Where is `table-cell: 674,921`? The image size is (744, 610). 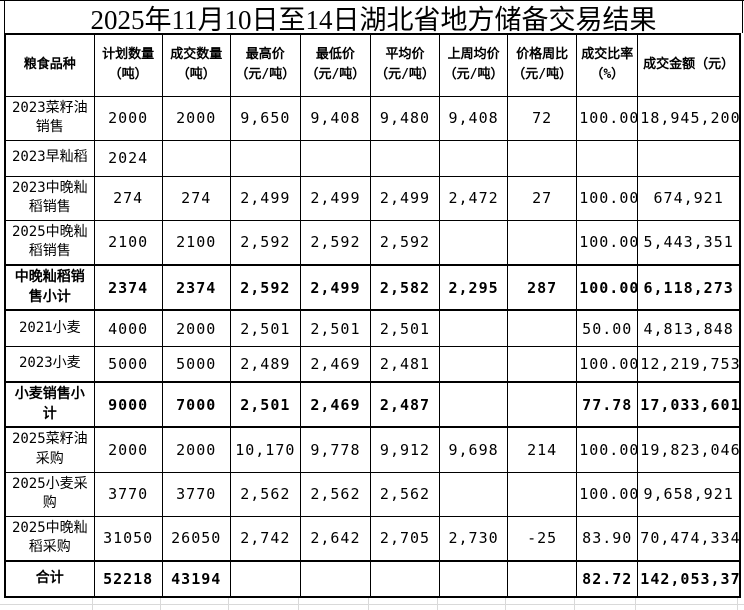
table-cell: 674,921 is located at coordinates (689, 198).